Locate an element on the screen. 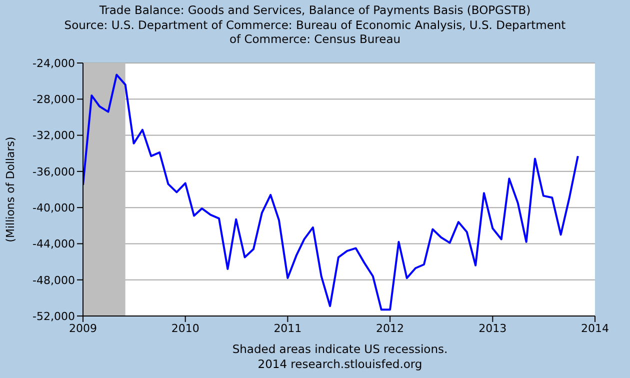 Image resolution: width=630 pixels, height=378 pixels. x-tick-label: 2013 is located at coordinates (492, 328).